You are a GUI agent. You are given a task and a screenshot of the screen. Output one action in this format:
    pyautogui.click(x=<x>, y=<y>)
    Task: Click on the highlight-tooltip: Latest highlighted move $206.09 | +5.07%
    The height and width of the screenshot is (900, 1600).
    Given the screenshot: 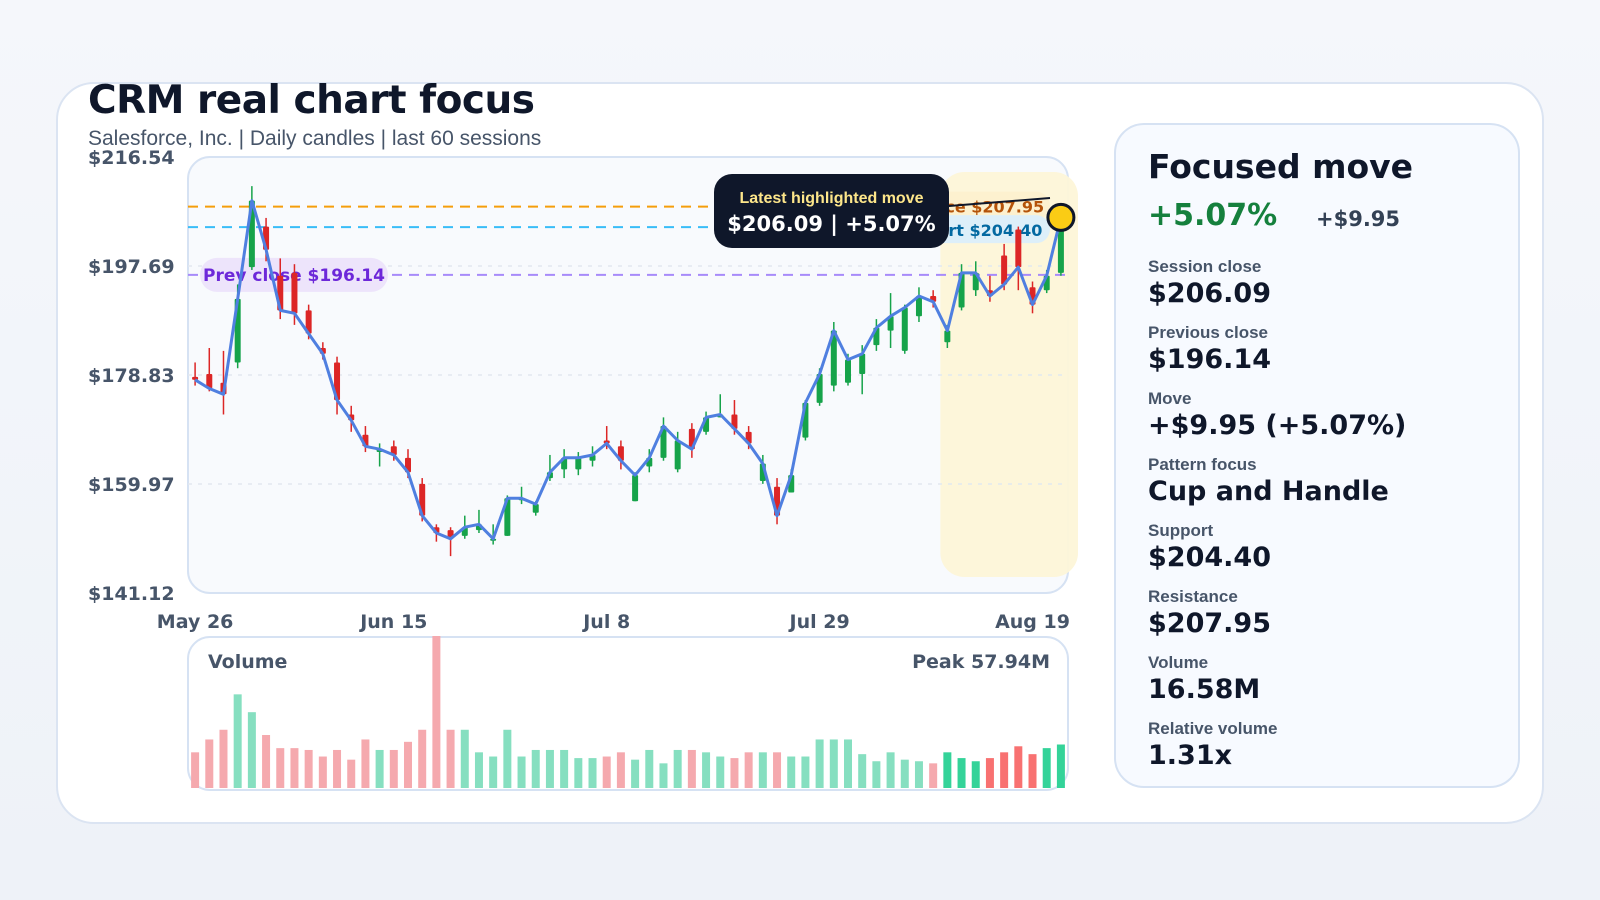 What is the action you would take?
    pyautogui.click(x=831, y=211)
    